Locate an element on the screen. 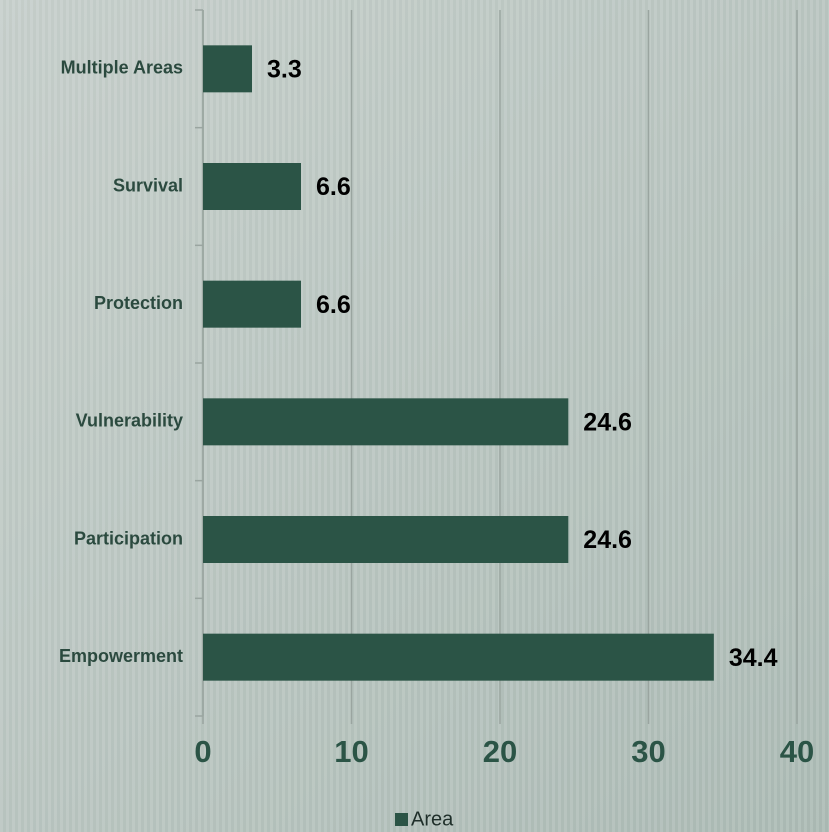 Image resolution: width=829 pixels, height=832 pixels. y-tick-label: Multiple Areas is located at coordinates (122, 68).